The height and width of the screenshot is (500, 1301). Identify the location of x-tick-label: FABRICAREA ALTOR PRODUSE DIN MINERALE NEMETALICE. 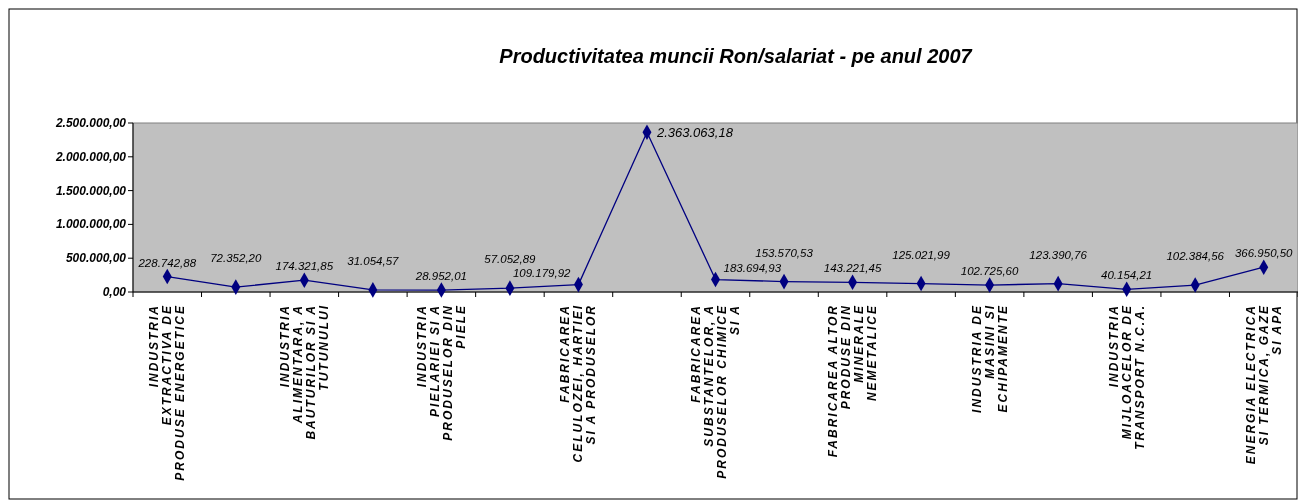
(853, 381).